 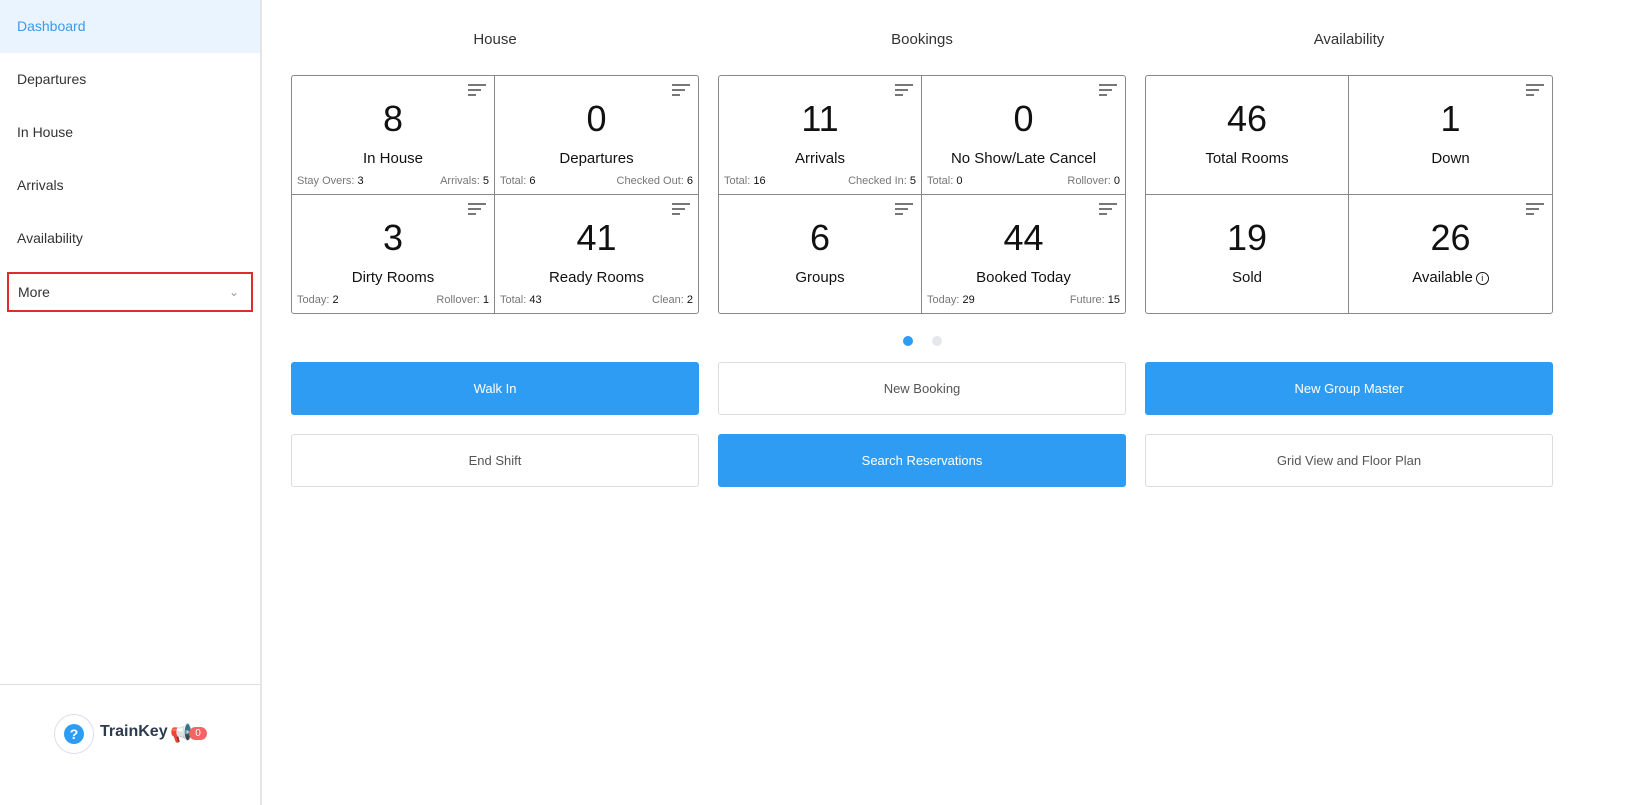 I want to click on footer-left-label: Stay Overs:, so click(x=326, y=180).